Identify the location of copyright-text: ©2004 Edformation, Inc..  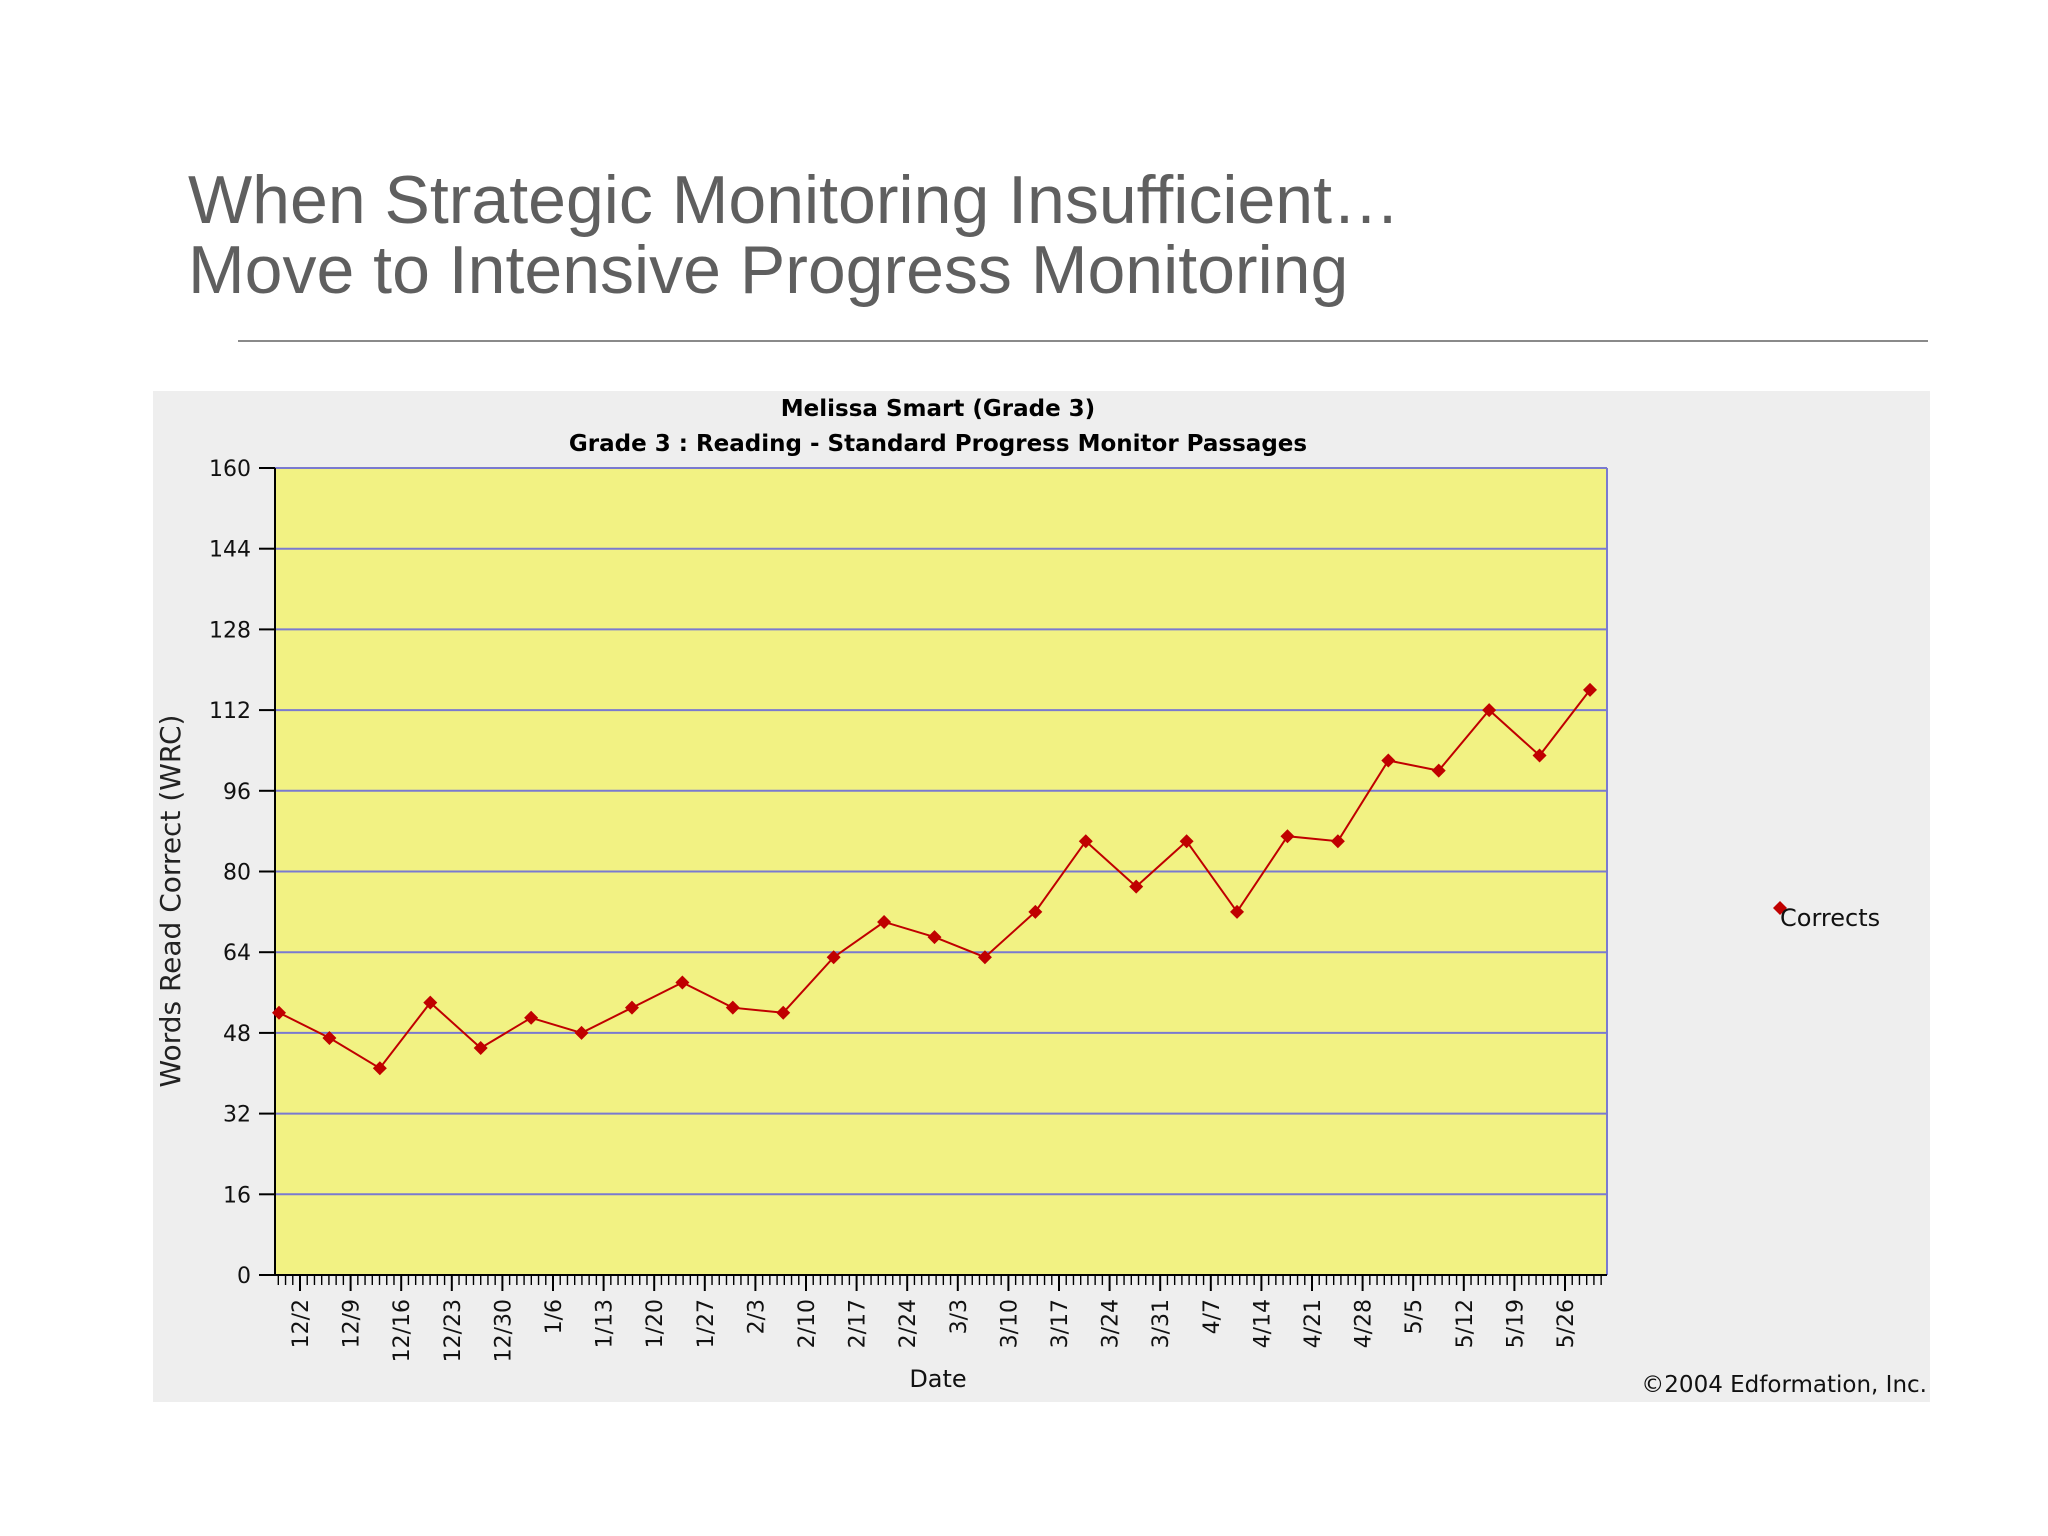
(1784, 1385).